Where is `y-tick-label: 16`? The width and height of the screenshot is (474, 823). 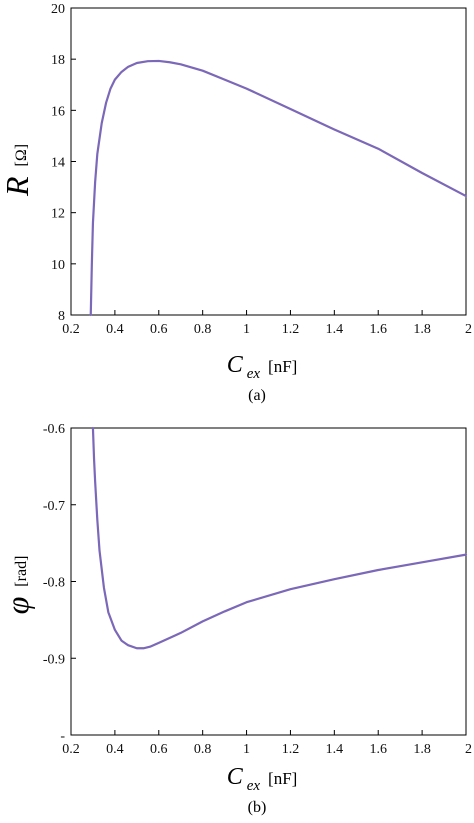 y-tick-label: 16 is located at coordinates (58, 111).